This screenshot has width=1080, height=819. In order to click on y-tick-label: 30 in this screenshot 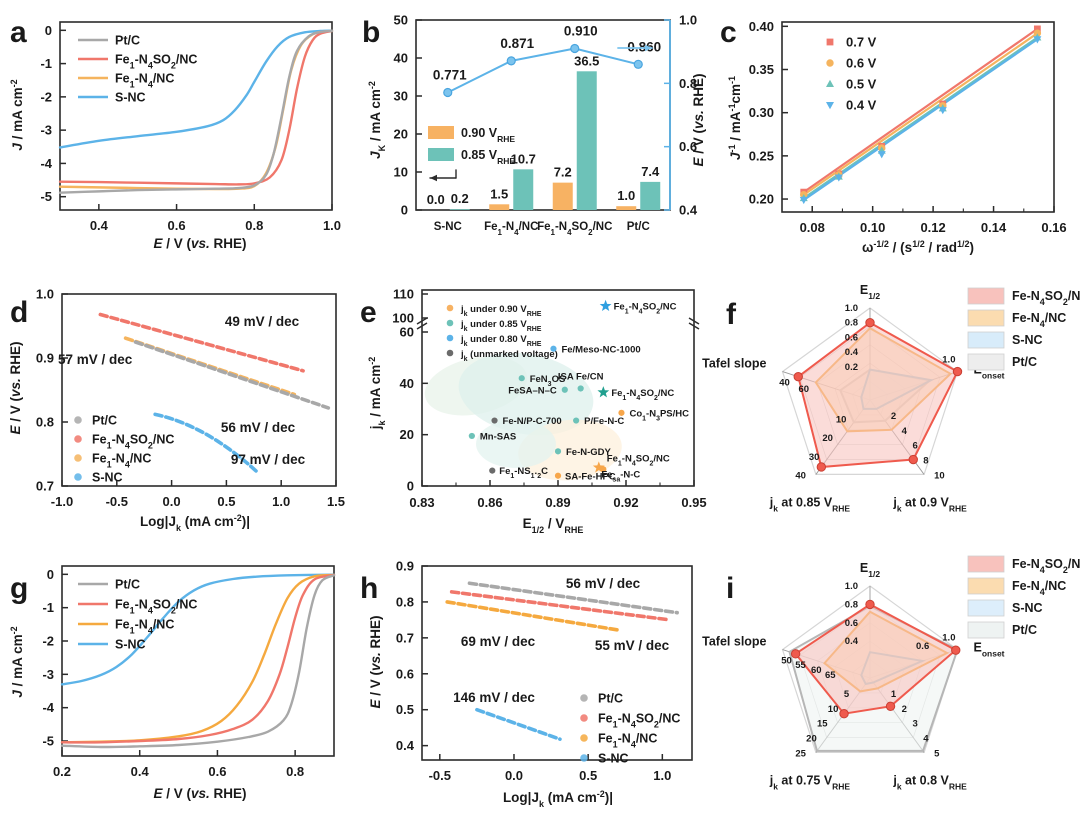, I will do `click(401, 96)`.